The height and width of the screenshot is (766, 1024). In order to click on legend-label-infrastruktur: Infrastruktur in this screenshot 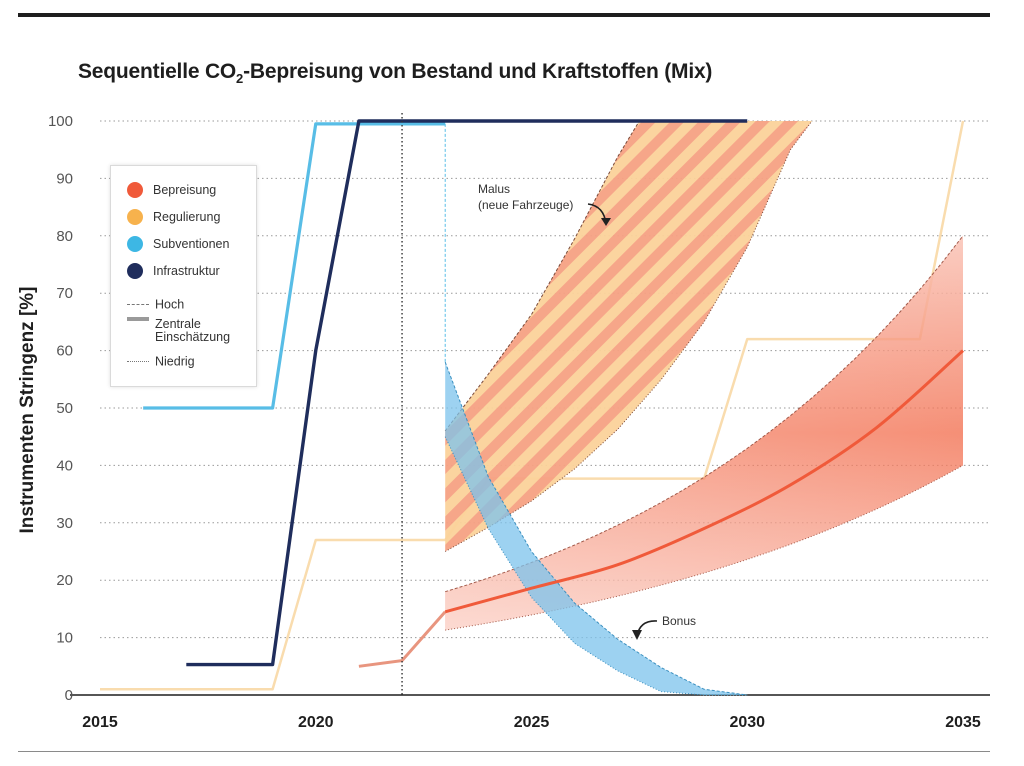, I will do `click(186, 271)`.